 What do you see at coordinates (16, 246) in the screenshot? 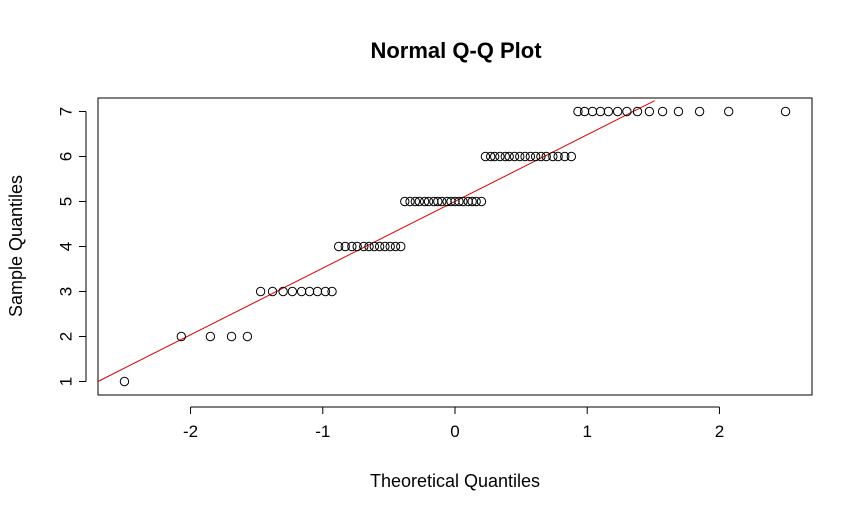
I see `y-axis-label: Sample Quantiles` at bounding box center [16, 246].